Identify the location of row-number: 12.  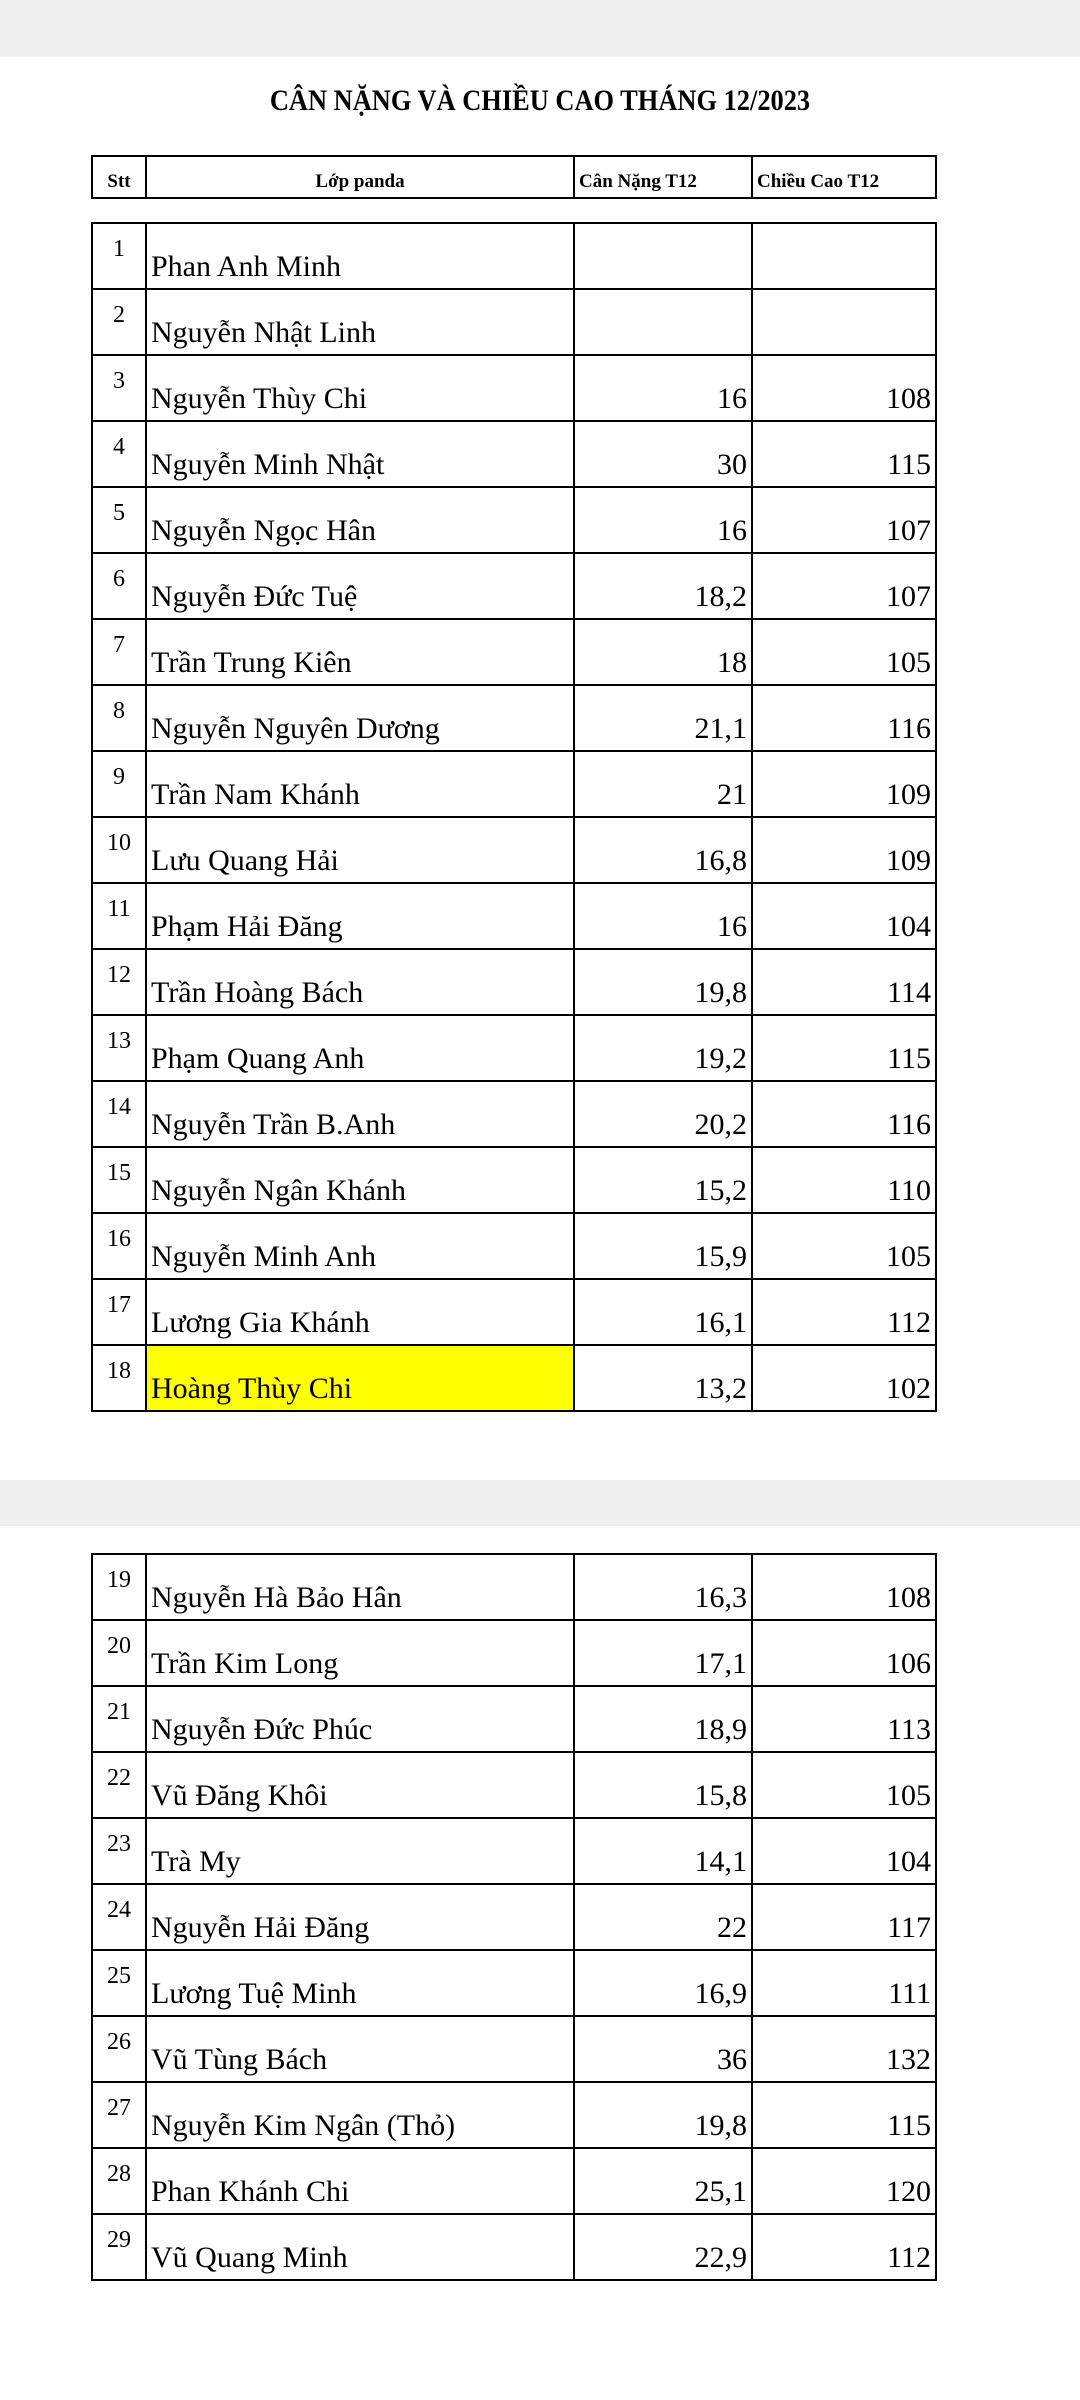
(119, 982).